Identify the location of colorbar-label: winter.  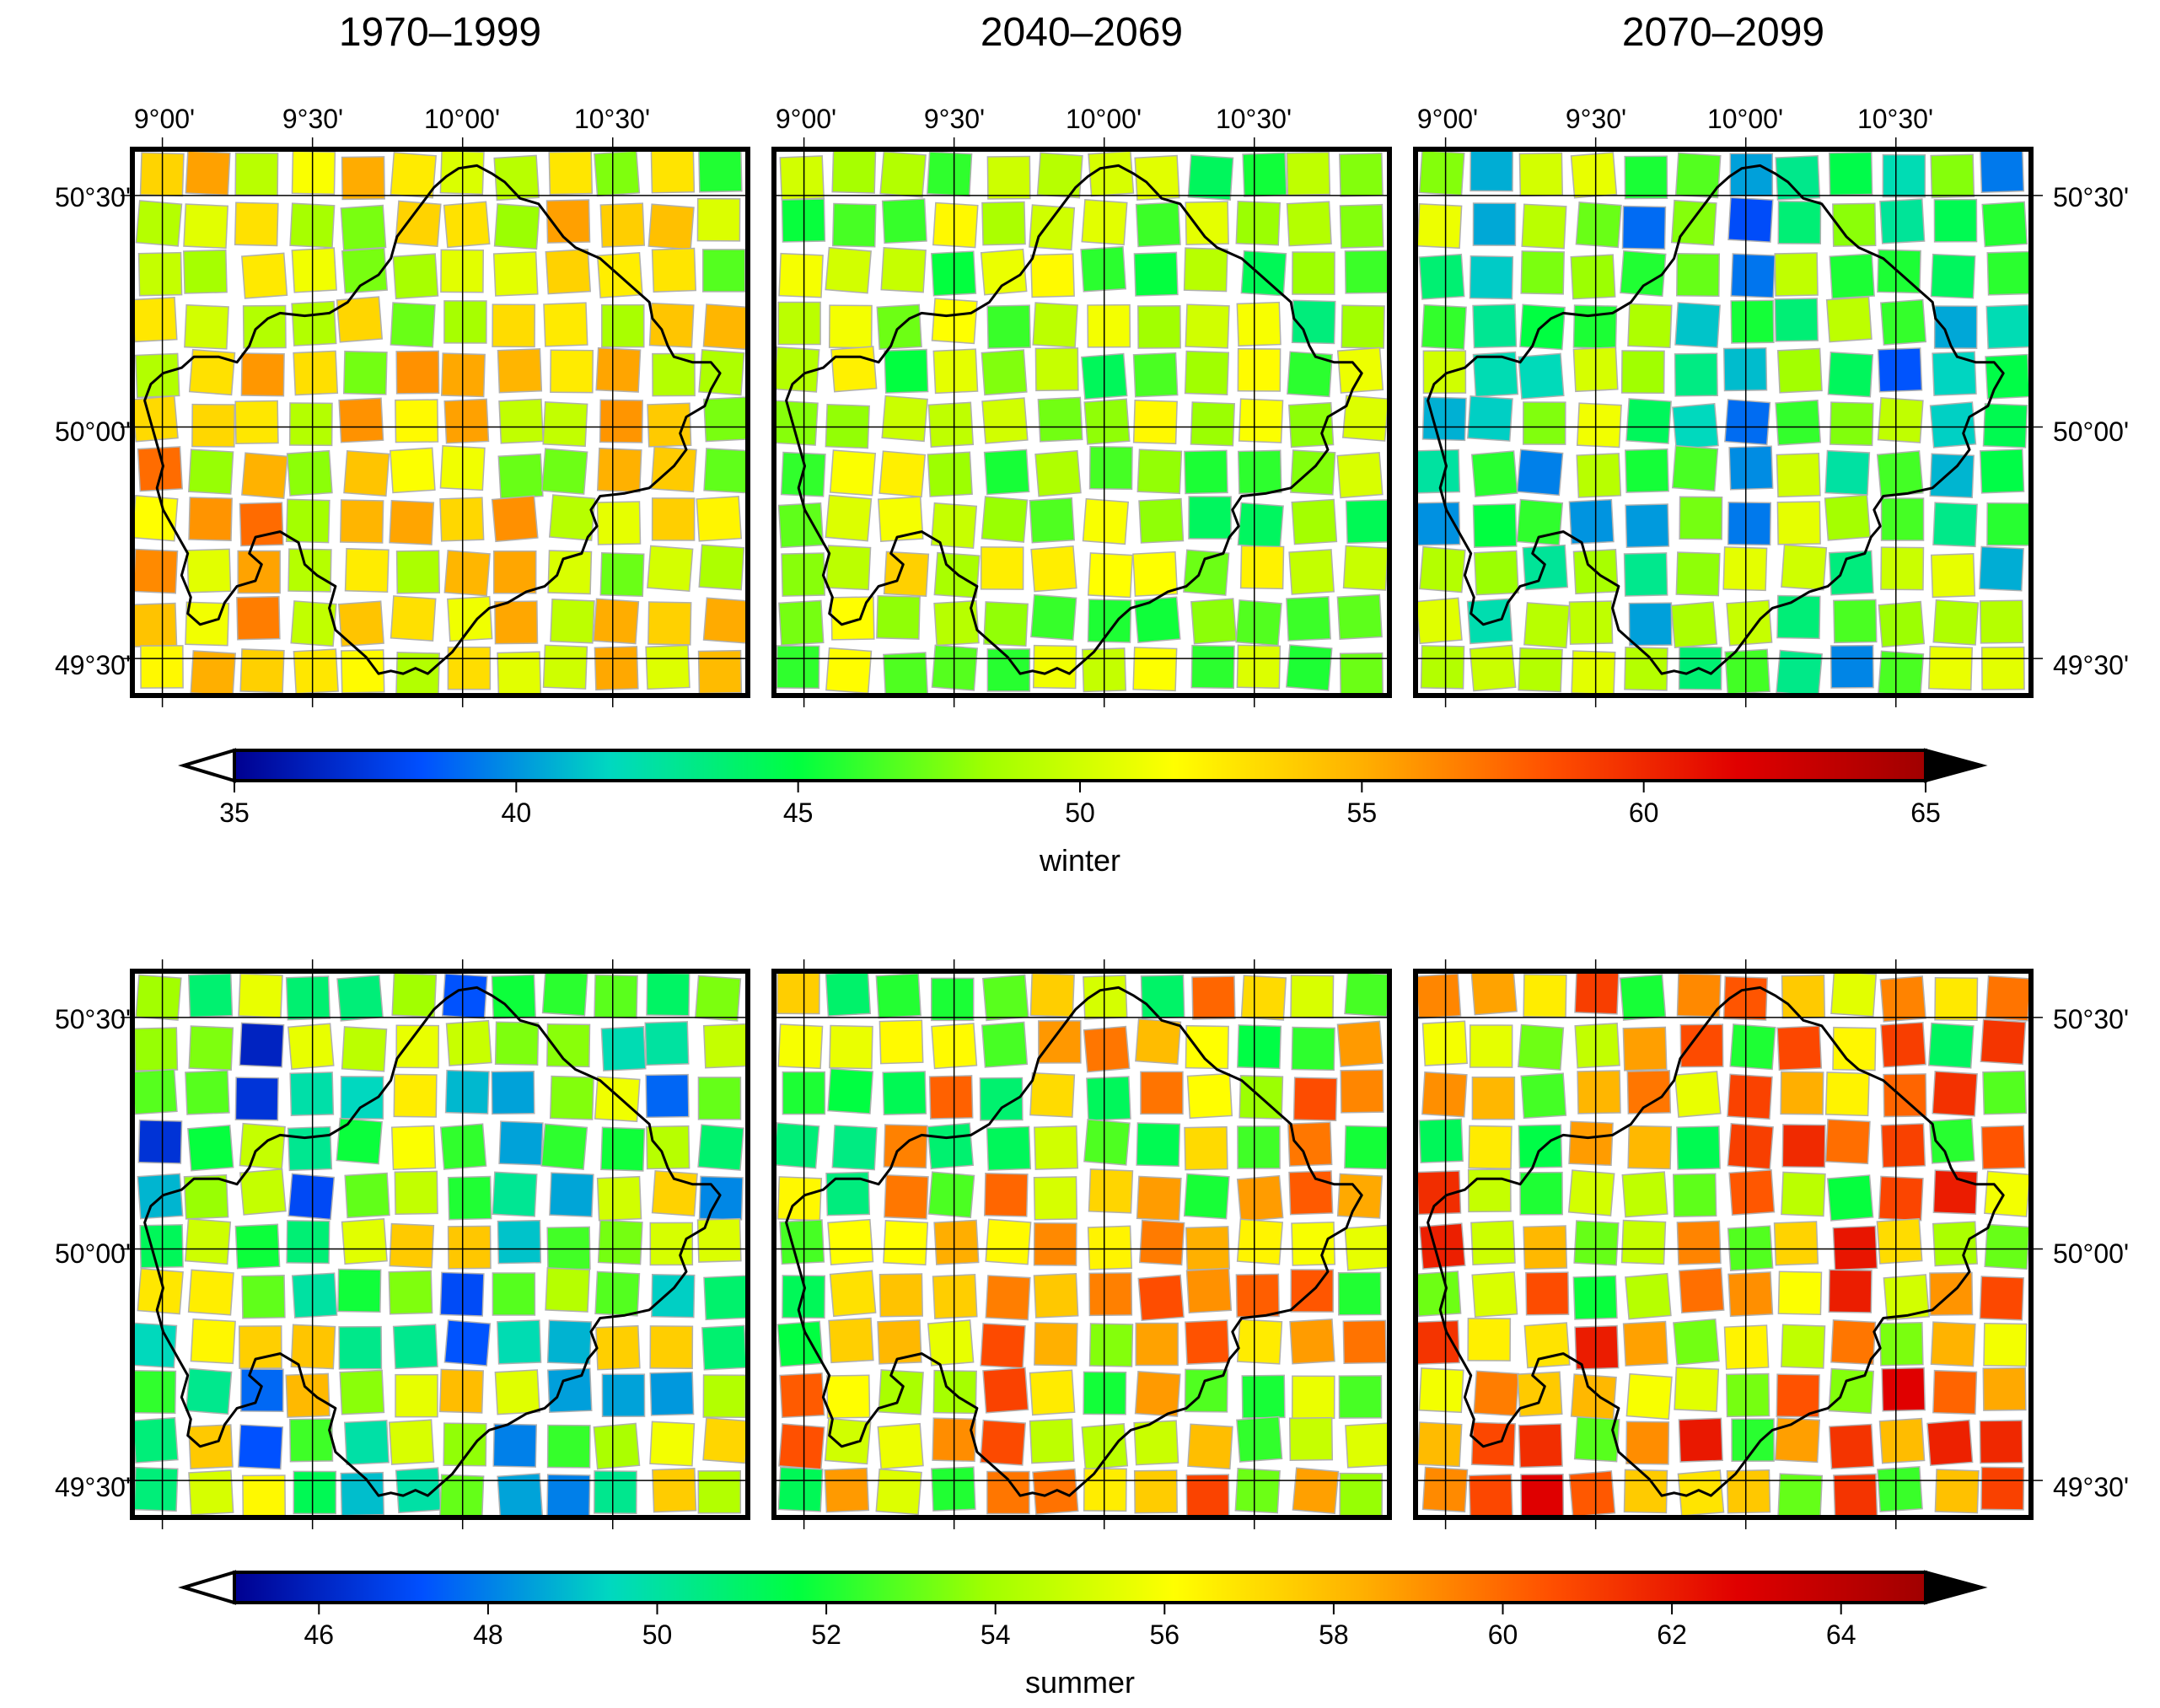
(1079, 861).